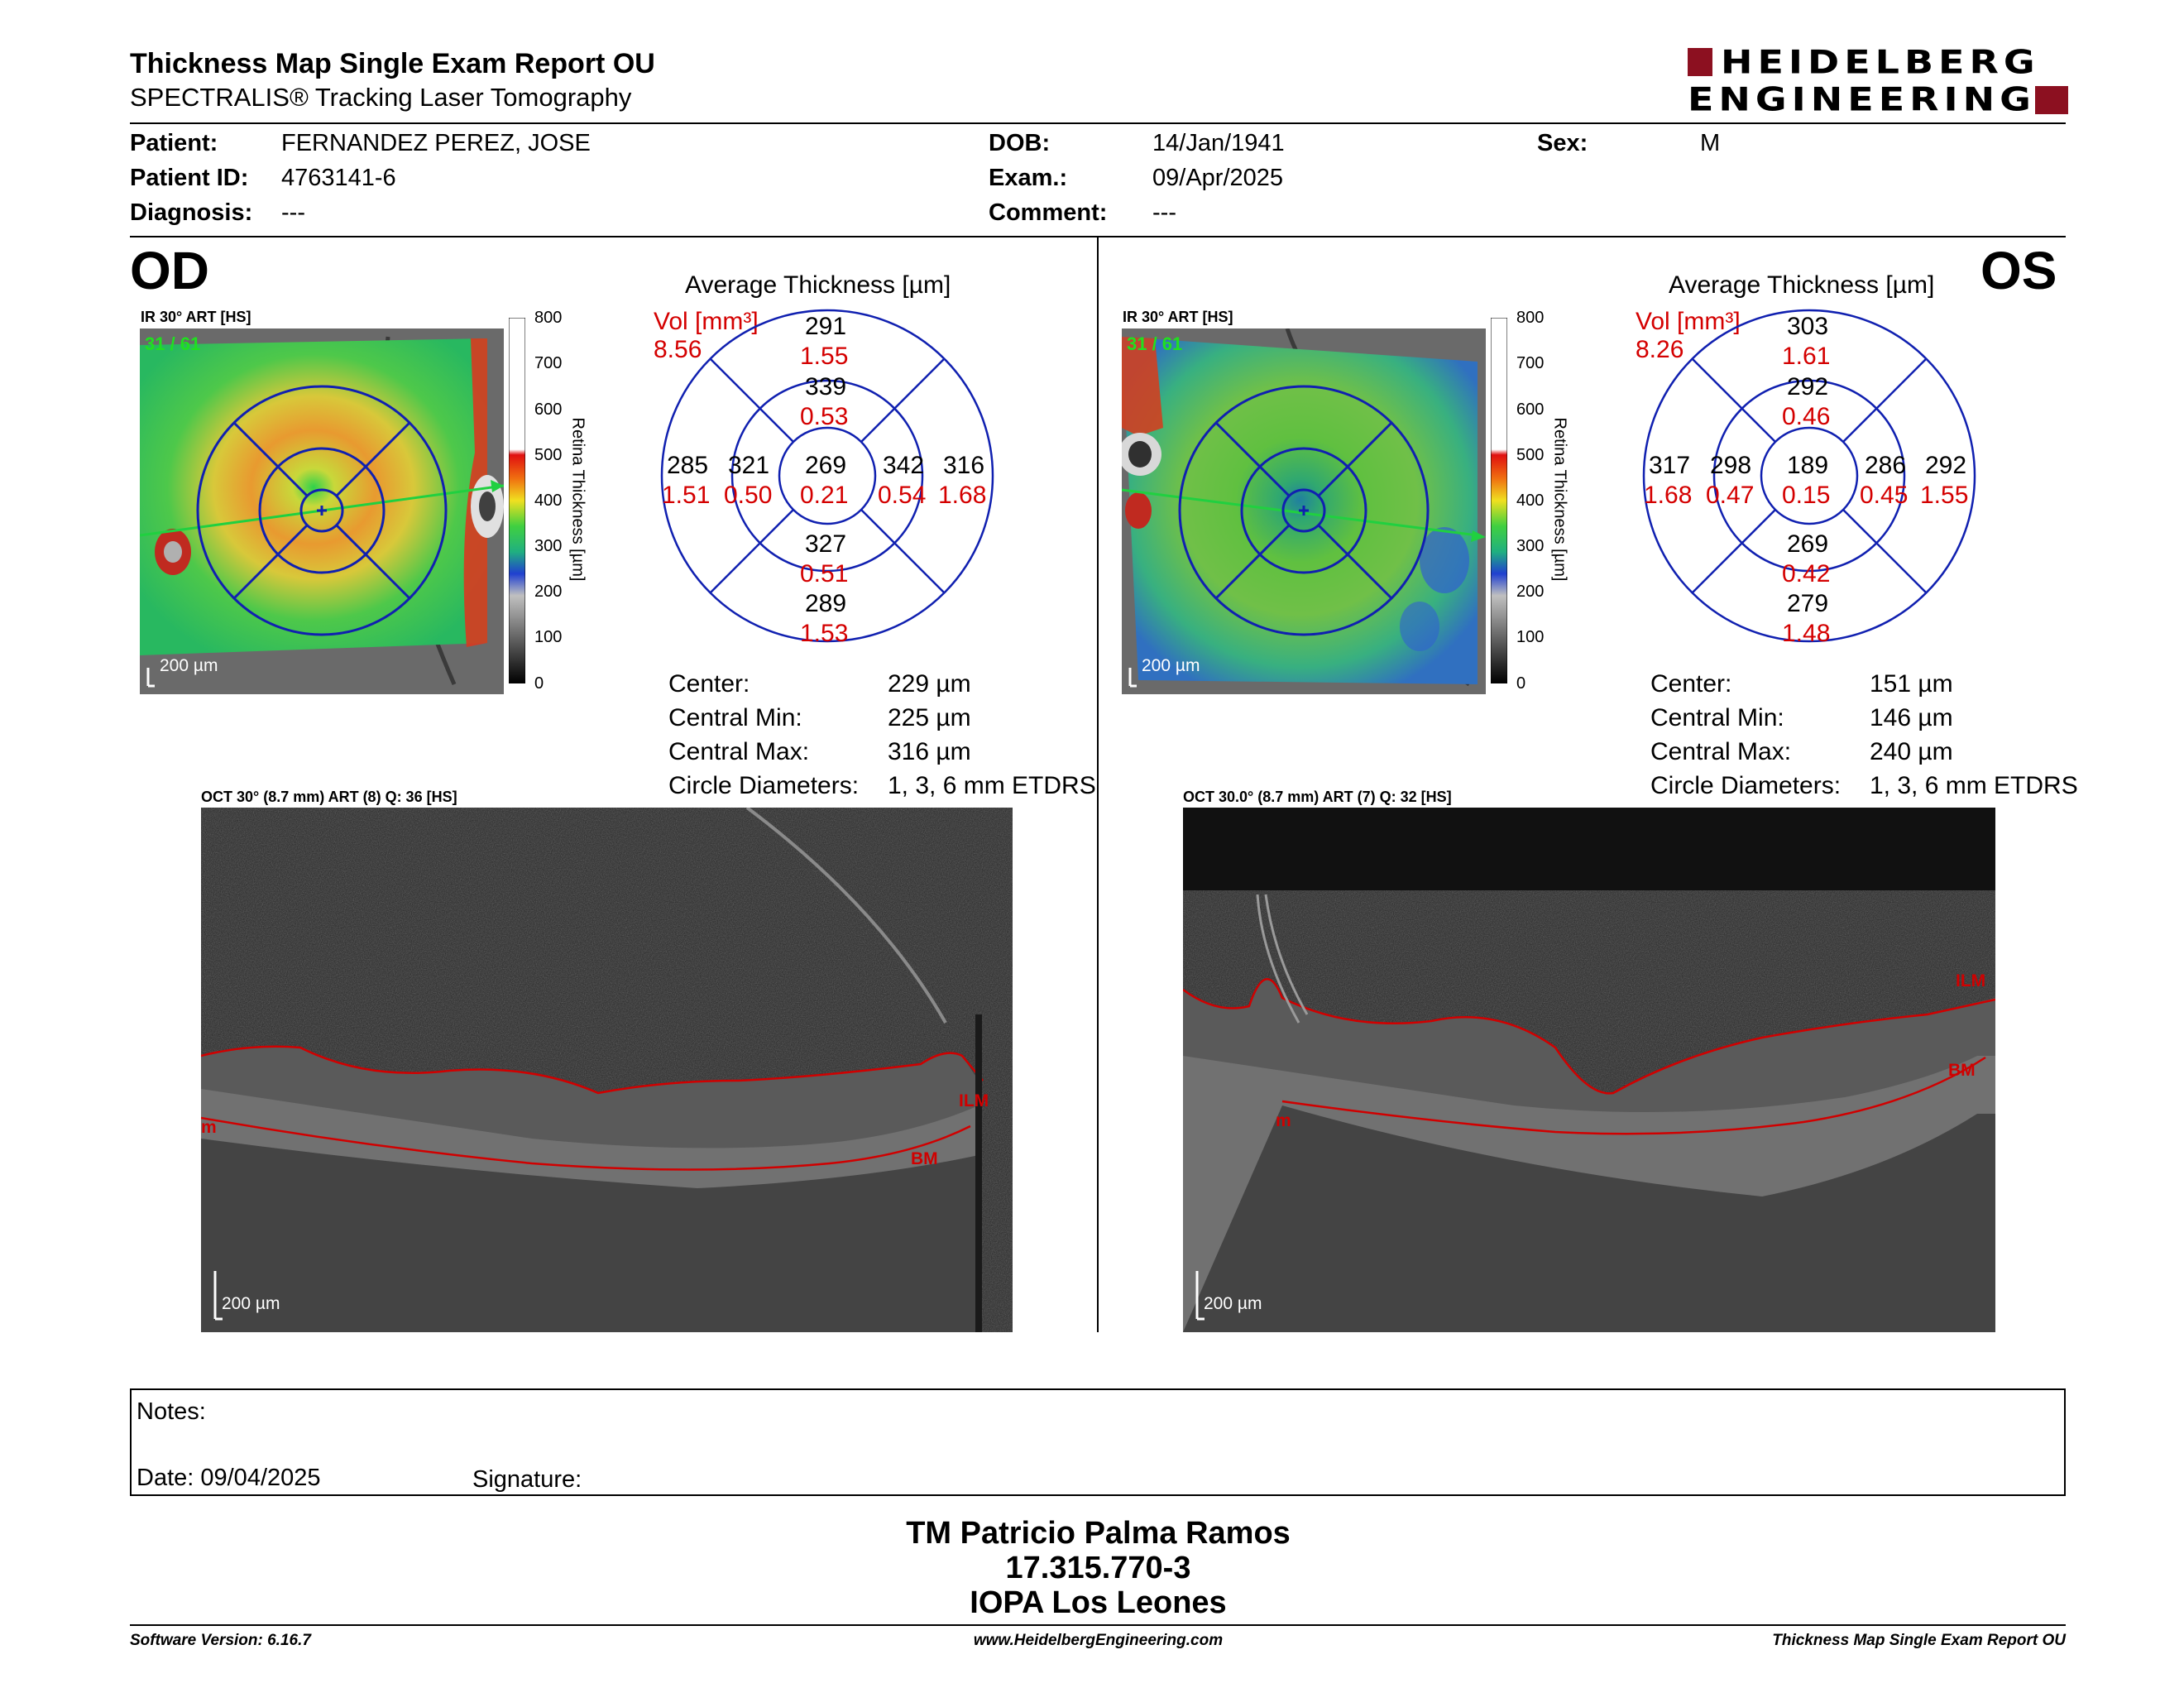  What do you see at coordinates (171, 1411) in the screenshot?
I see `notes-label: Notes:` at bounding box center [171, 1411].